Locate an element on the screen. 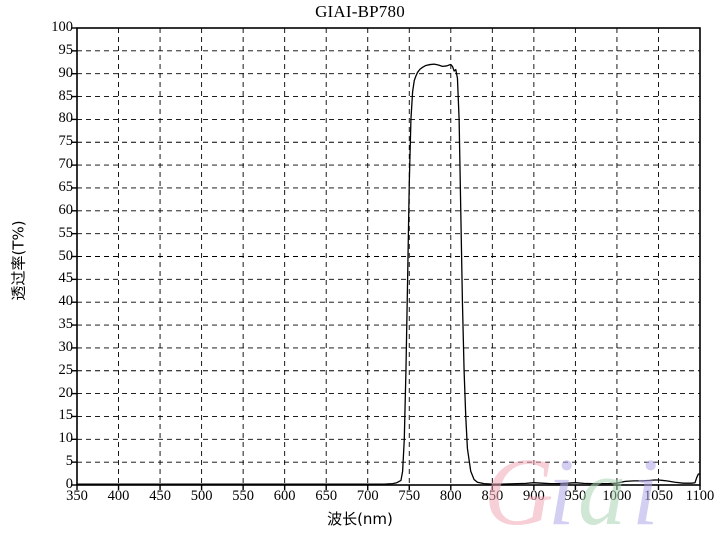 The height and width of the screenshot is (533, 720). y-tick-label: 50 is located at coordinates (66, 255).